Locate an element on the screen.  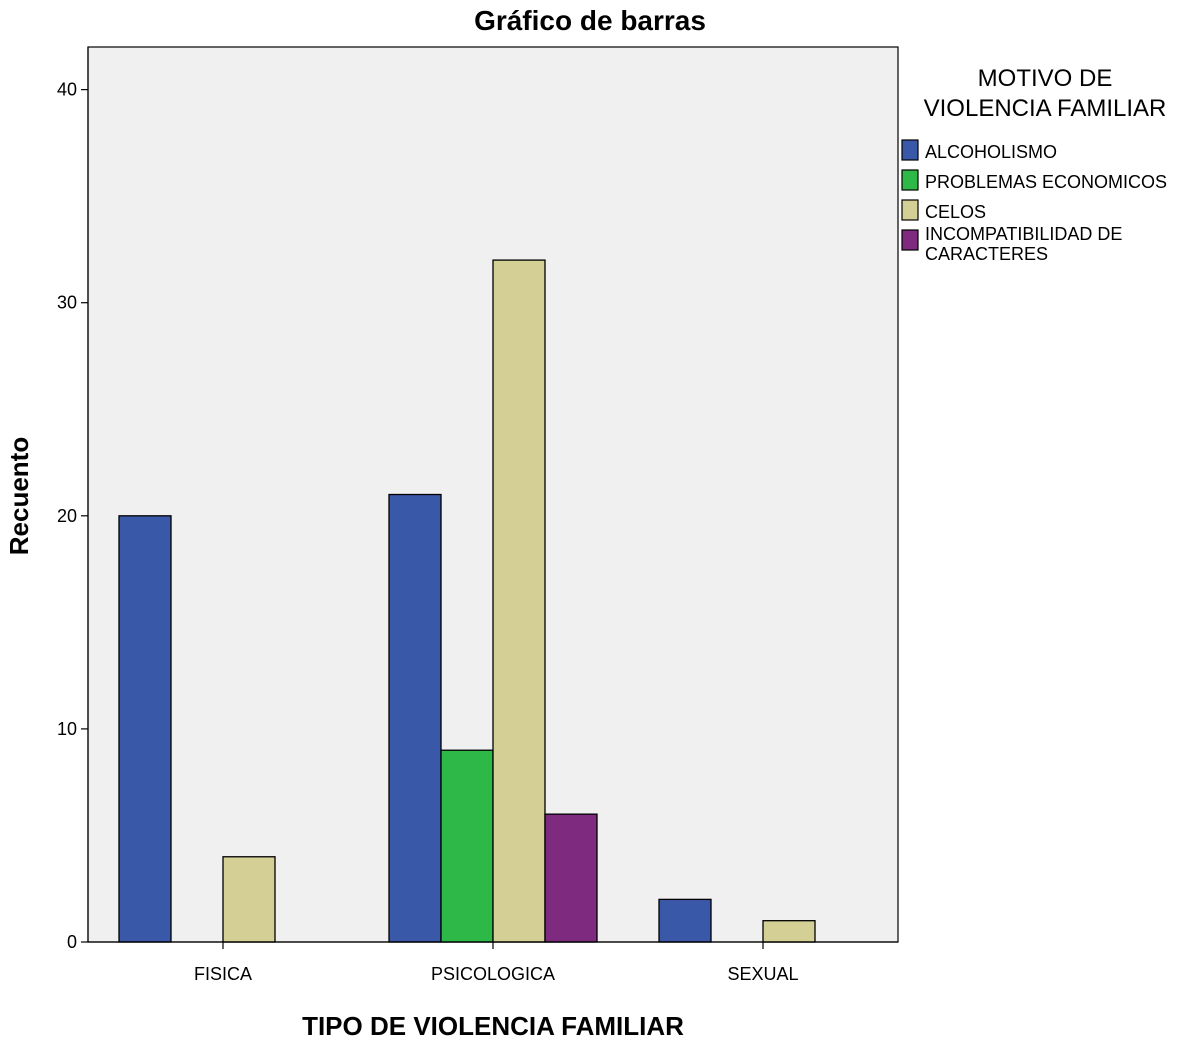
y-tick-label: 20 is located at coordinates (67, 516).